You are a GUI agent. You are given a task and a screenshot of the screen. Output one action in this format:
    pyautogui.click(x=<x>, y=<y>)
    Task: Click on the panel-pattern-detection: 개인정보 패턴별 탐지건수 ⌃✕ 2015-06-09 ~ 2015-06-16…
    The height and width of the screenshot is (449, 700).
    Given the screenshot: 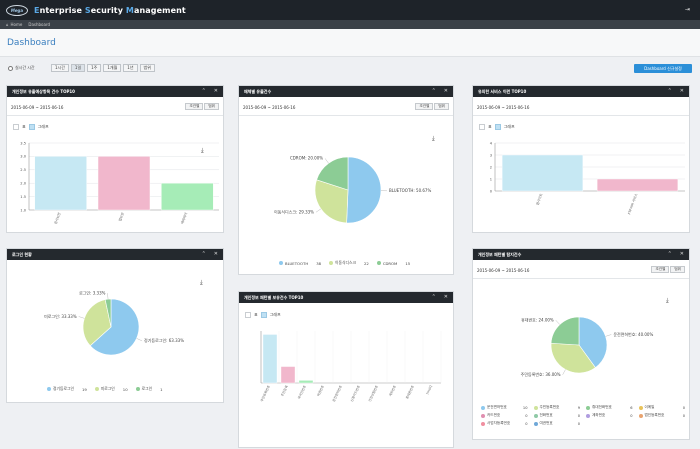 What is the action you would take?
    pyautogui.click(x=581, y=344)
    